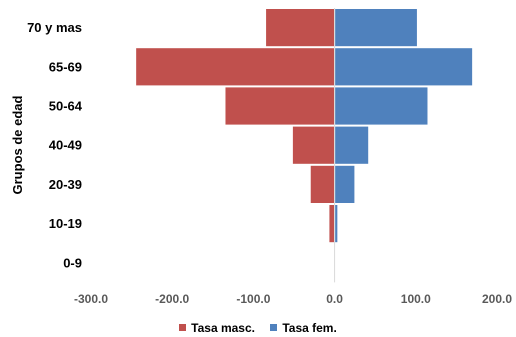 The width and height of the screenshot is (516, 337). Describe the element at coordinates (334, 299) in the screenshot. I see `x-tick-label: 0.0` at that location.